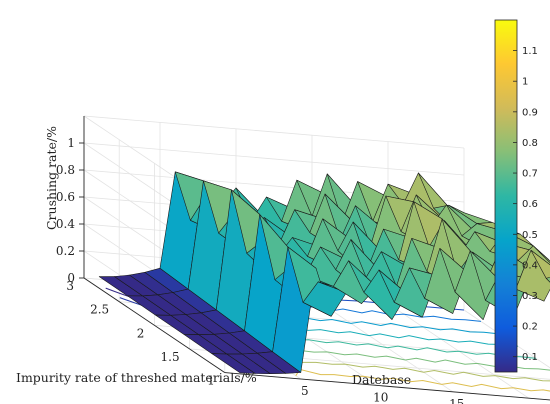  What do you see at coordinates (530, 235) in the screenshot?
I see `colorbar-tick-label: 0.5` at bounding box center [530, 235].